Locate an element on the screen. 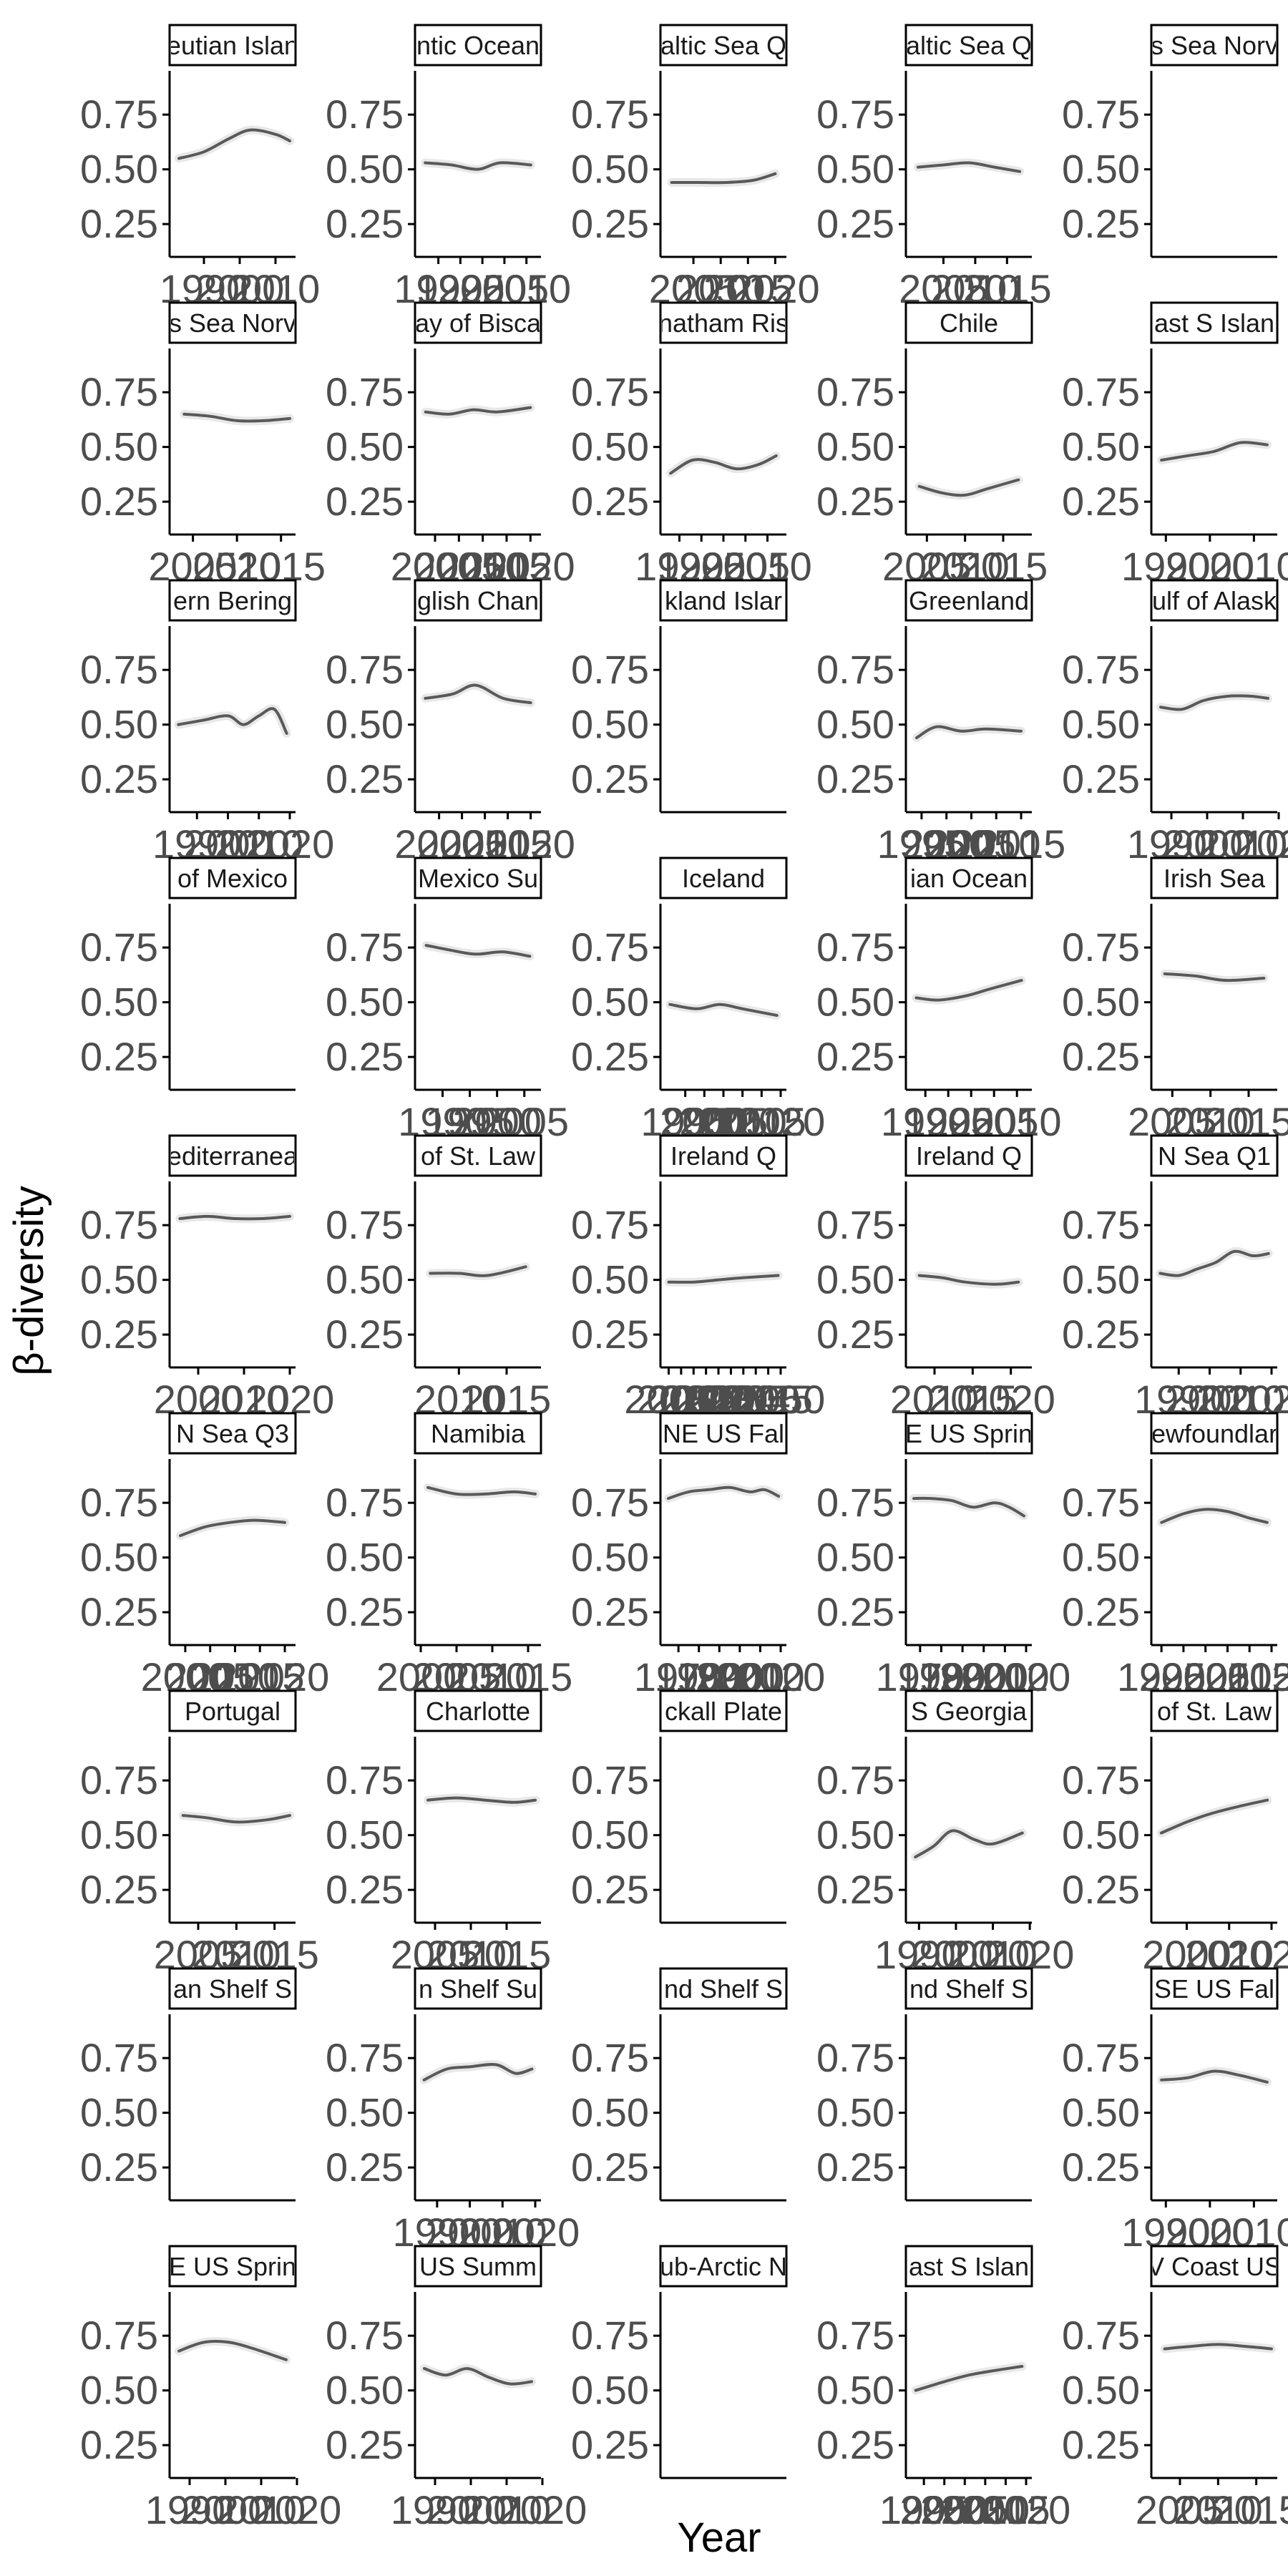 The image size is (1288, 2576). facet-strip-label: of St. Law is located at coordinates (478, 1156).